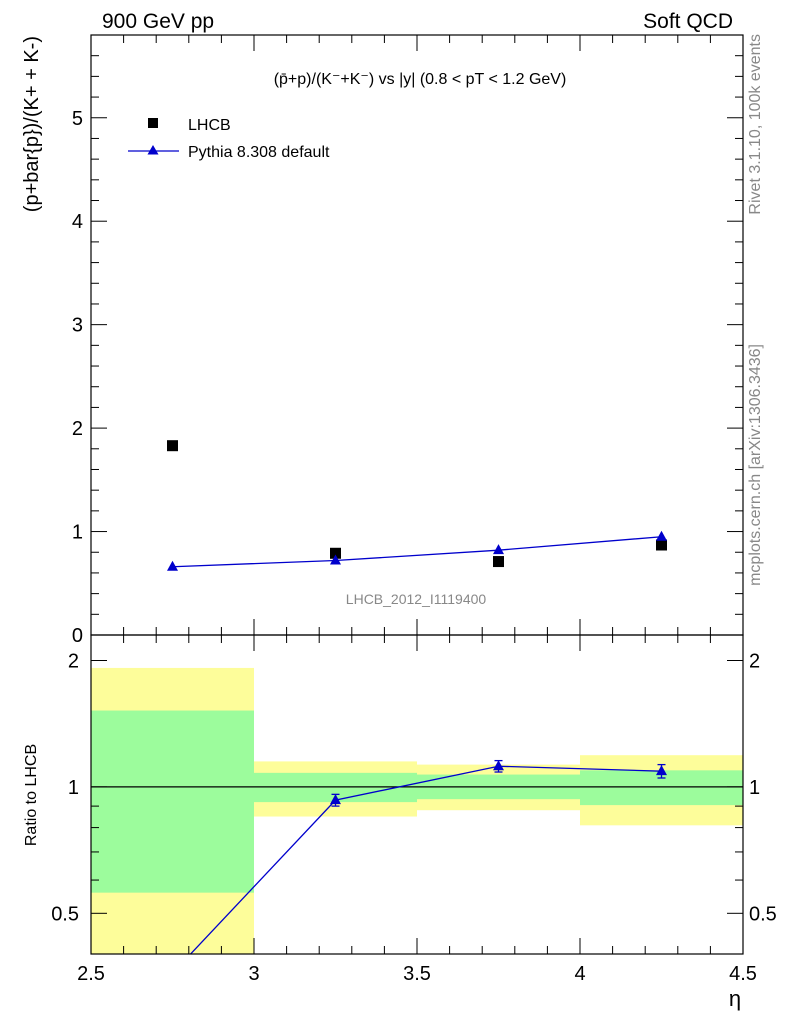 This screenshot has width=786, height=1024. I want to click on main-plot-marks, so click(417, 505).